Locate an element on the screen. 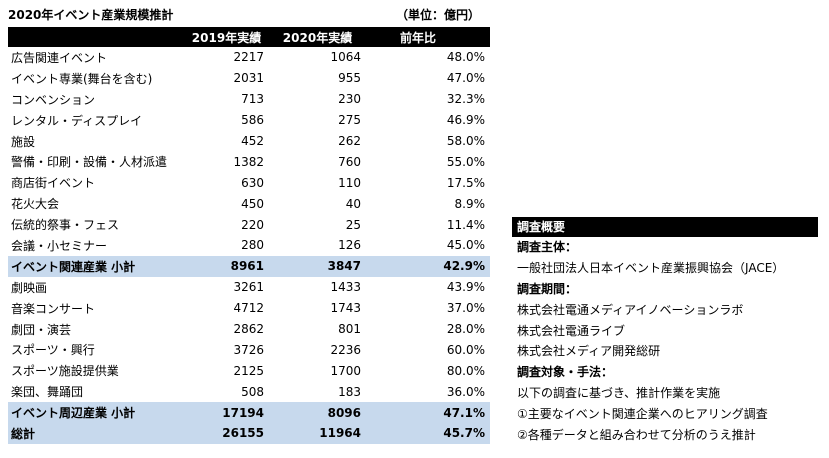 This screenshot has width=829, height=458. table-header-row: 2019年実績 2020年実績 前年比 is located at coordinates (249, 37).